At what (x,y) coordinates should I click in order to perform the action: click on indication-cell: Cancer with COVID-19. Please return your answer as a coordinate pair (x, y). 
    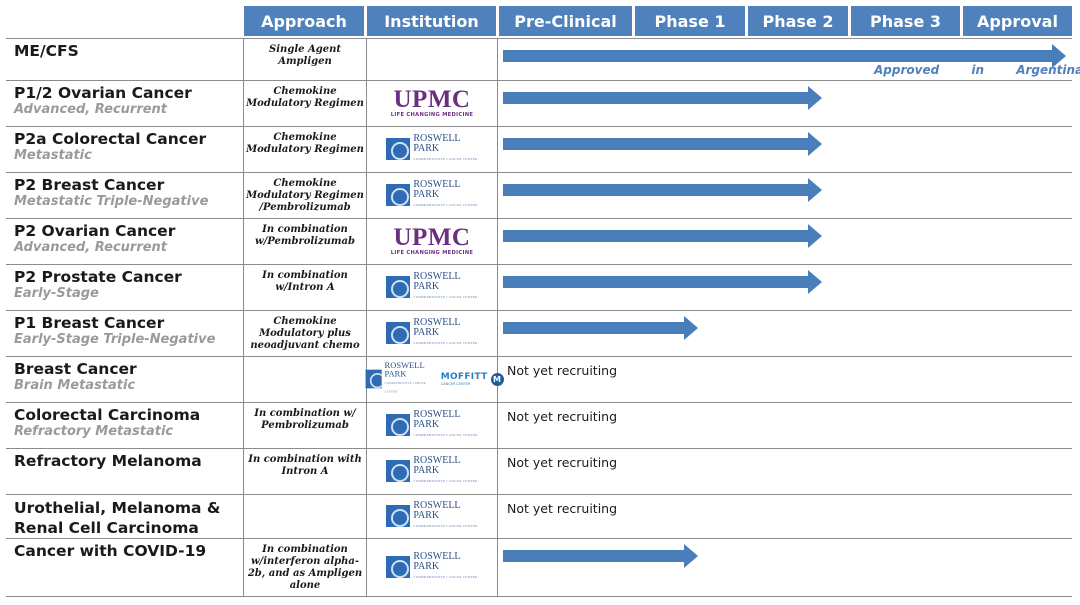
    Looking at the image, I should click on (128, 551).